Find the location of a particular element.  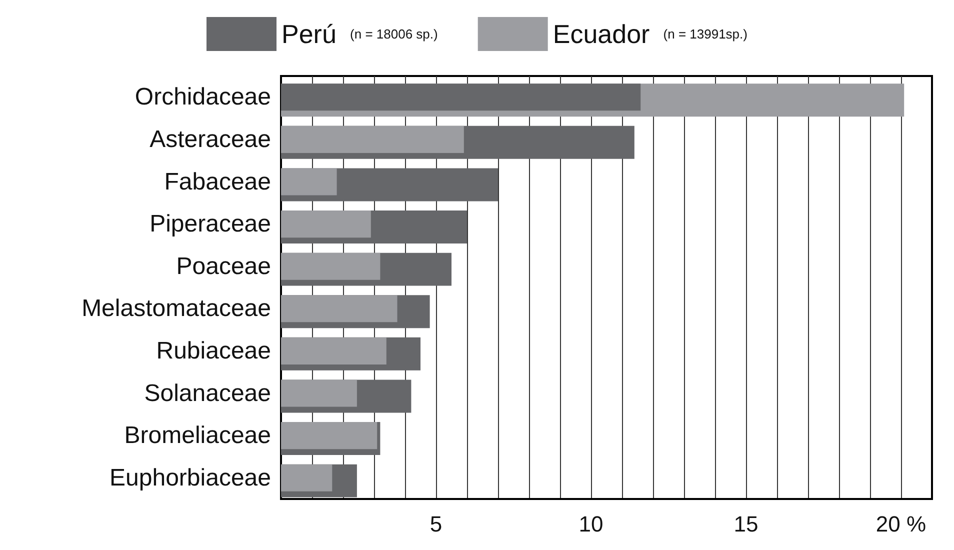

y-tick-label: Orchidaceae is located at coordinates (202, 97).